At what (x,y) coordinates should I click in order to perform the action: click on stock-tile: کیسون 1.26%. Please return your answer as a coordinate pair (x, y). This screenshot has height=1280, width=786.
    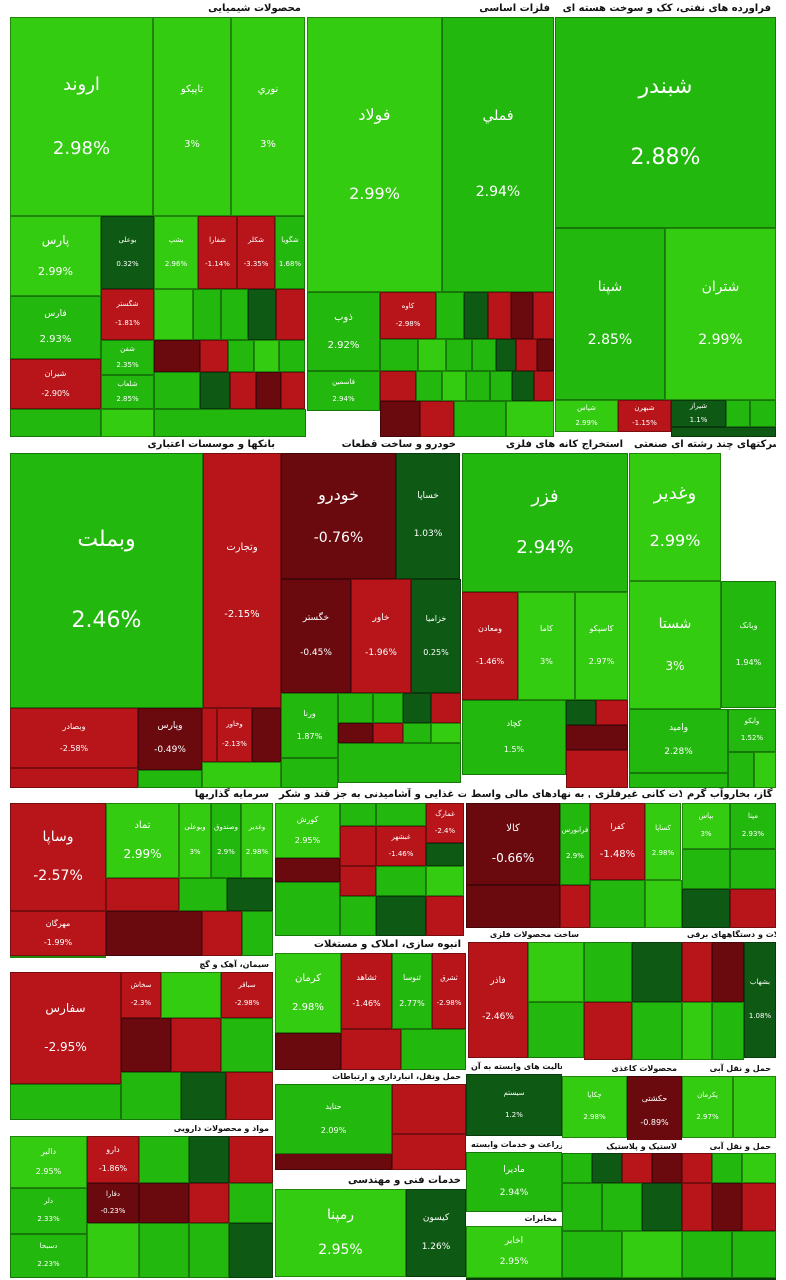
    Looking at the image, I should click on (436, 1233).